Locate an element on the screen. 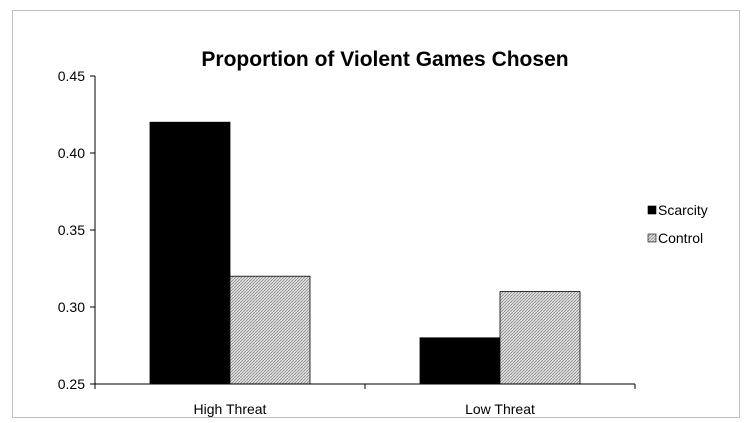  y-tick-label: 0.25 is located at coordinates (71, 384).